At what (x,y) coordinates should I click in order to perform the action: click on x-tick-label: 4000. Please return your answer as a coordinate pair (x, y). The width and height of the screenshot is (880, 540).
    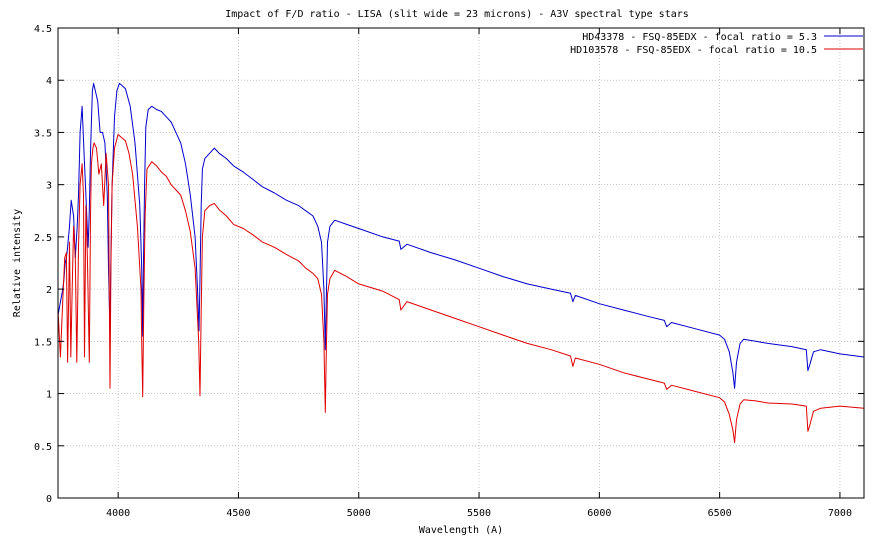
    Looking at the image, I should click on (118, 513).